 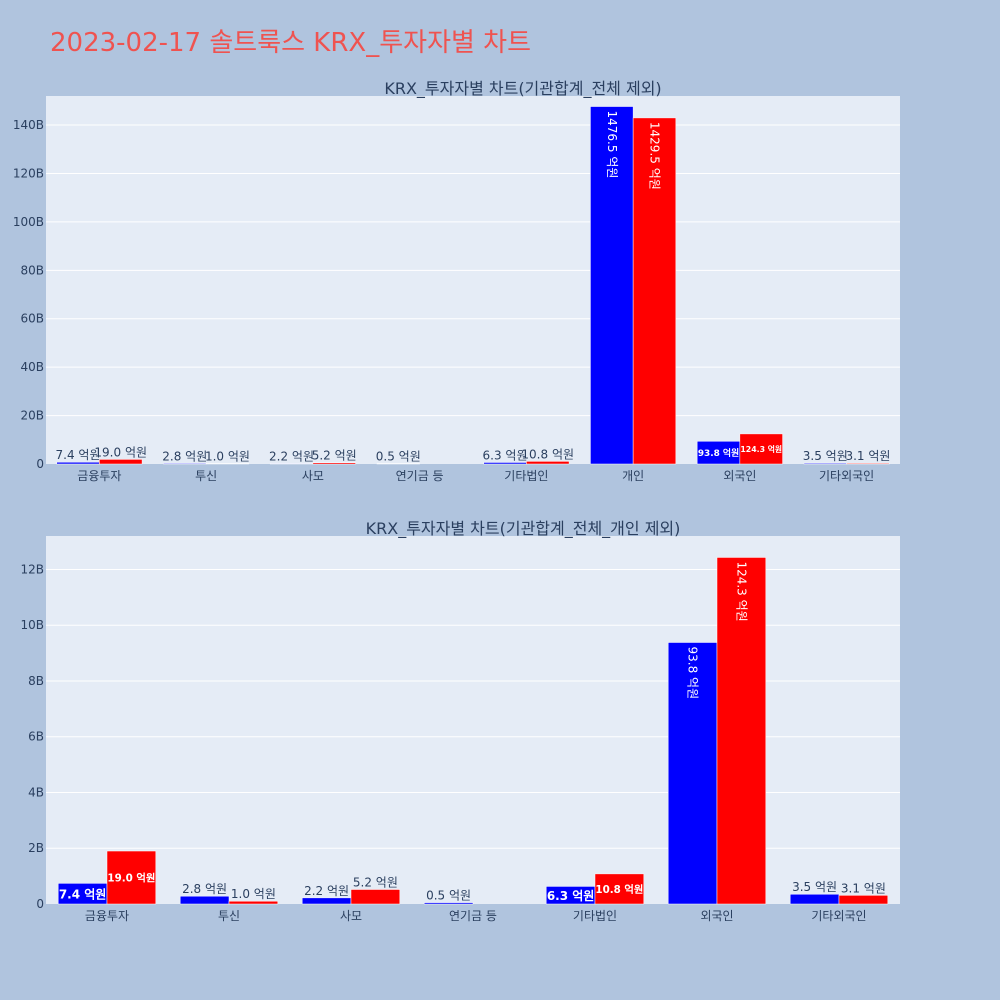 I want to click on y-tick-label: 10B, so click(x=32, y=625).